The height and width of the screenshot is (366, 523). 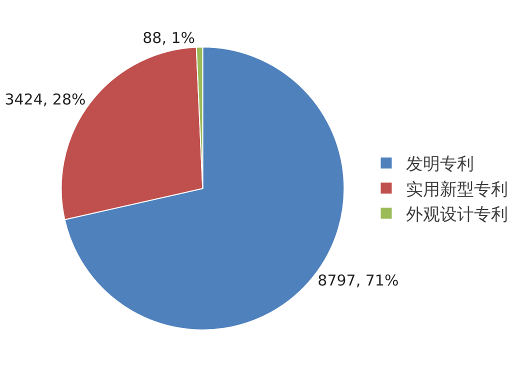 What do you see at coordinates (440, 164) in the screenshot?
I see `legend-label: 发明专利` at bounding box center [440, 164].